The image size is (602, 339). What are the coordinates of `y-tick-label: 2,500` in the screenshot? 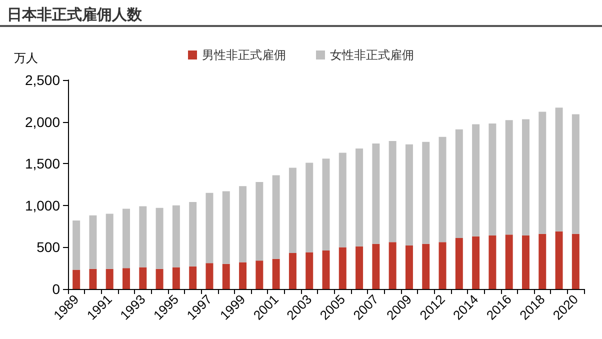 It's located at (42, 80).